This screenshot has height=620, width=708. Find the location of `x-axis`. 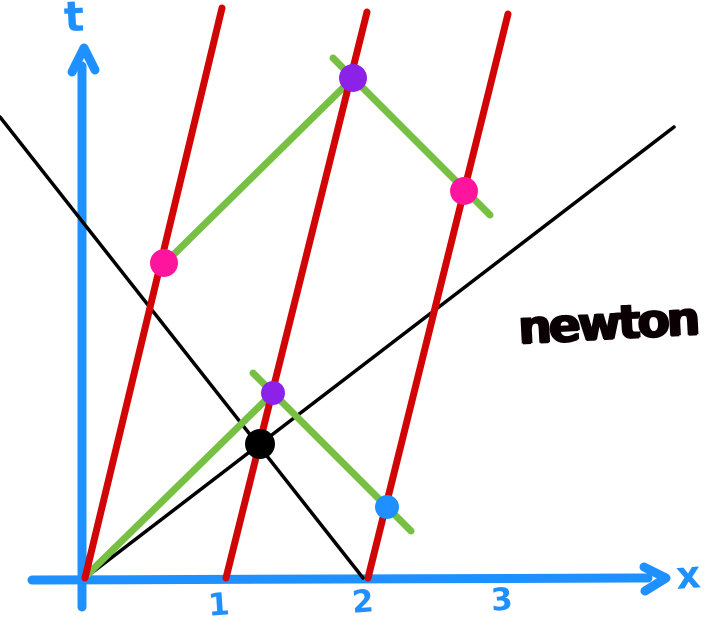

x-axis is located at coordinates (340, 579).